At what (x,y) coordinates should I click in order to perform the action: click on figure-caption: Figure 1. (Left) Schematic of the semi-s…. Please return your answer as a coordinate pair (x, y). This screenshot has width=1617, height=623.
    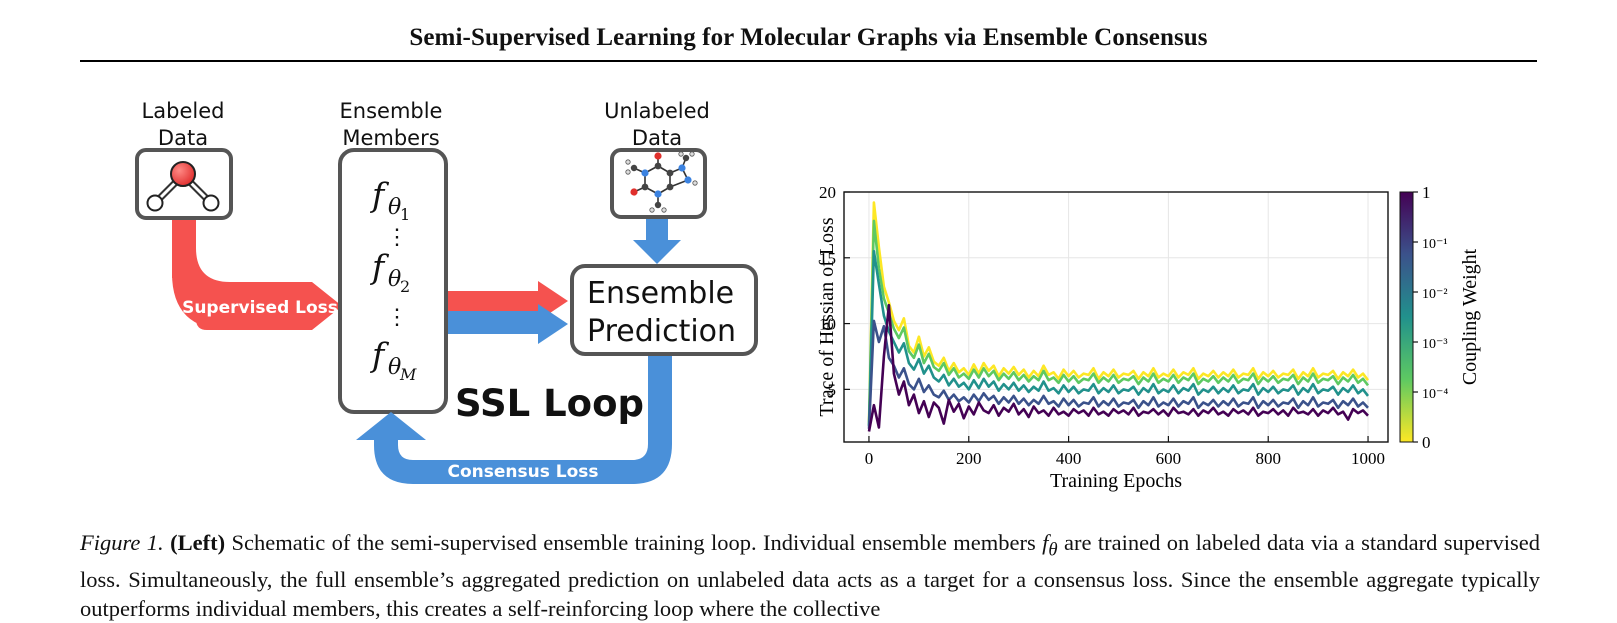
    Looking at the image, I should click on (810, 575).